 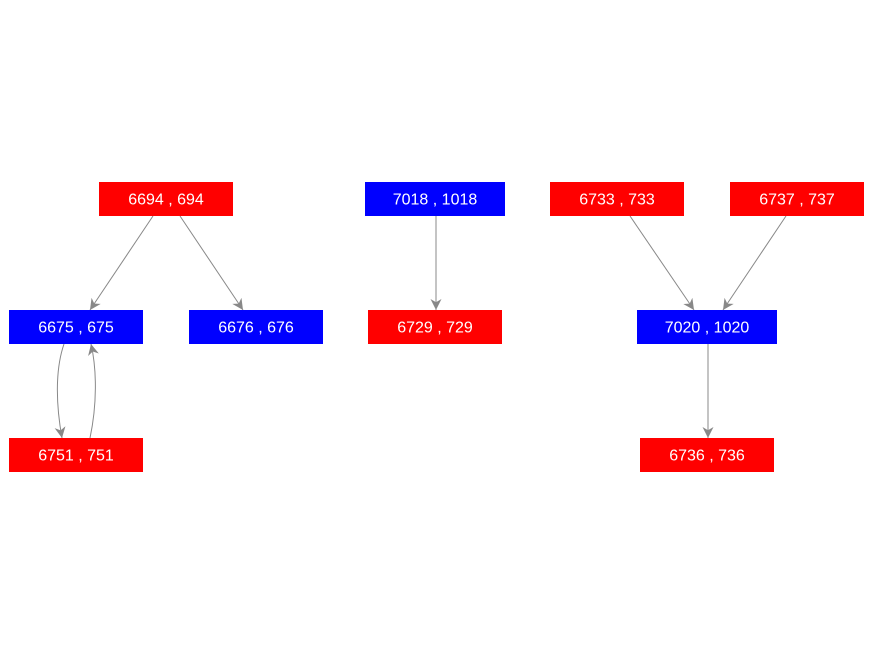 I want to click on node-6676: 6676 , 676, so click(x=256, y=327).